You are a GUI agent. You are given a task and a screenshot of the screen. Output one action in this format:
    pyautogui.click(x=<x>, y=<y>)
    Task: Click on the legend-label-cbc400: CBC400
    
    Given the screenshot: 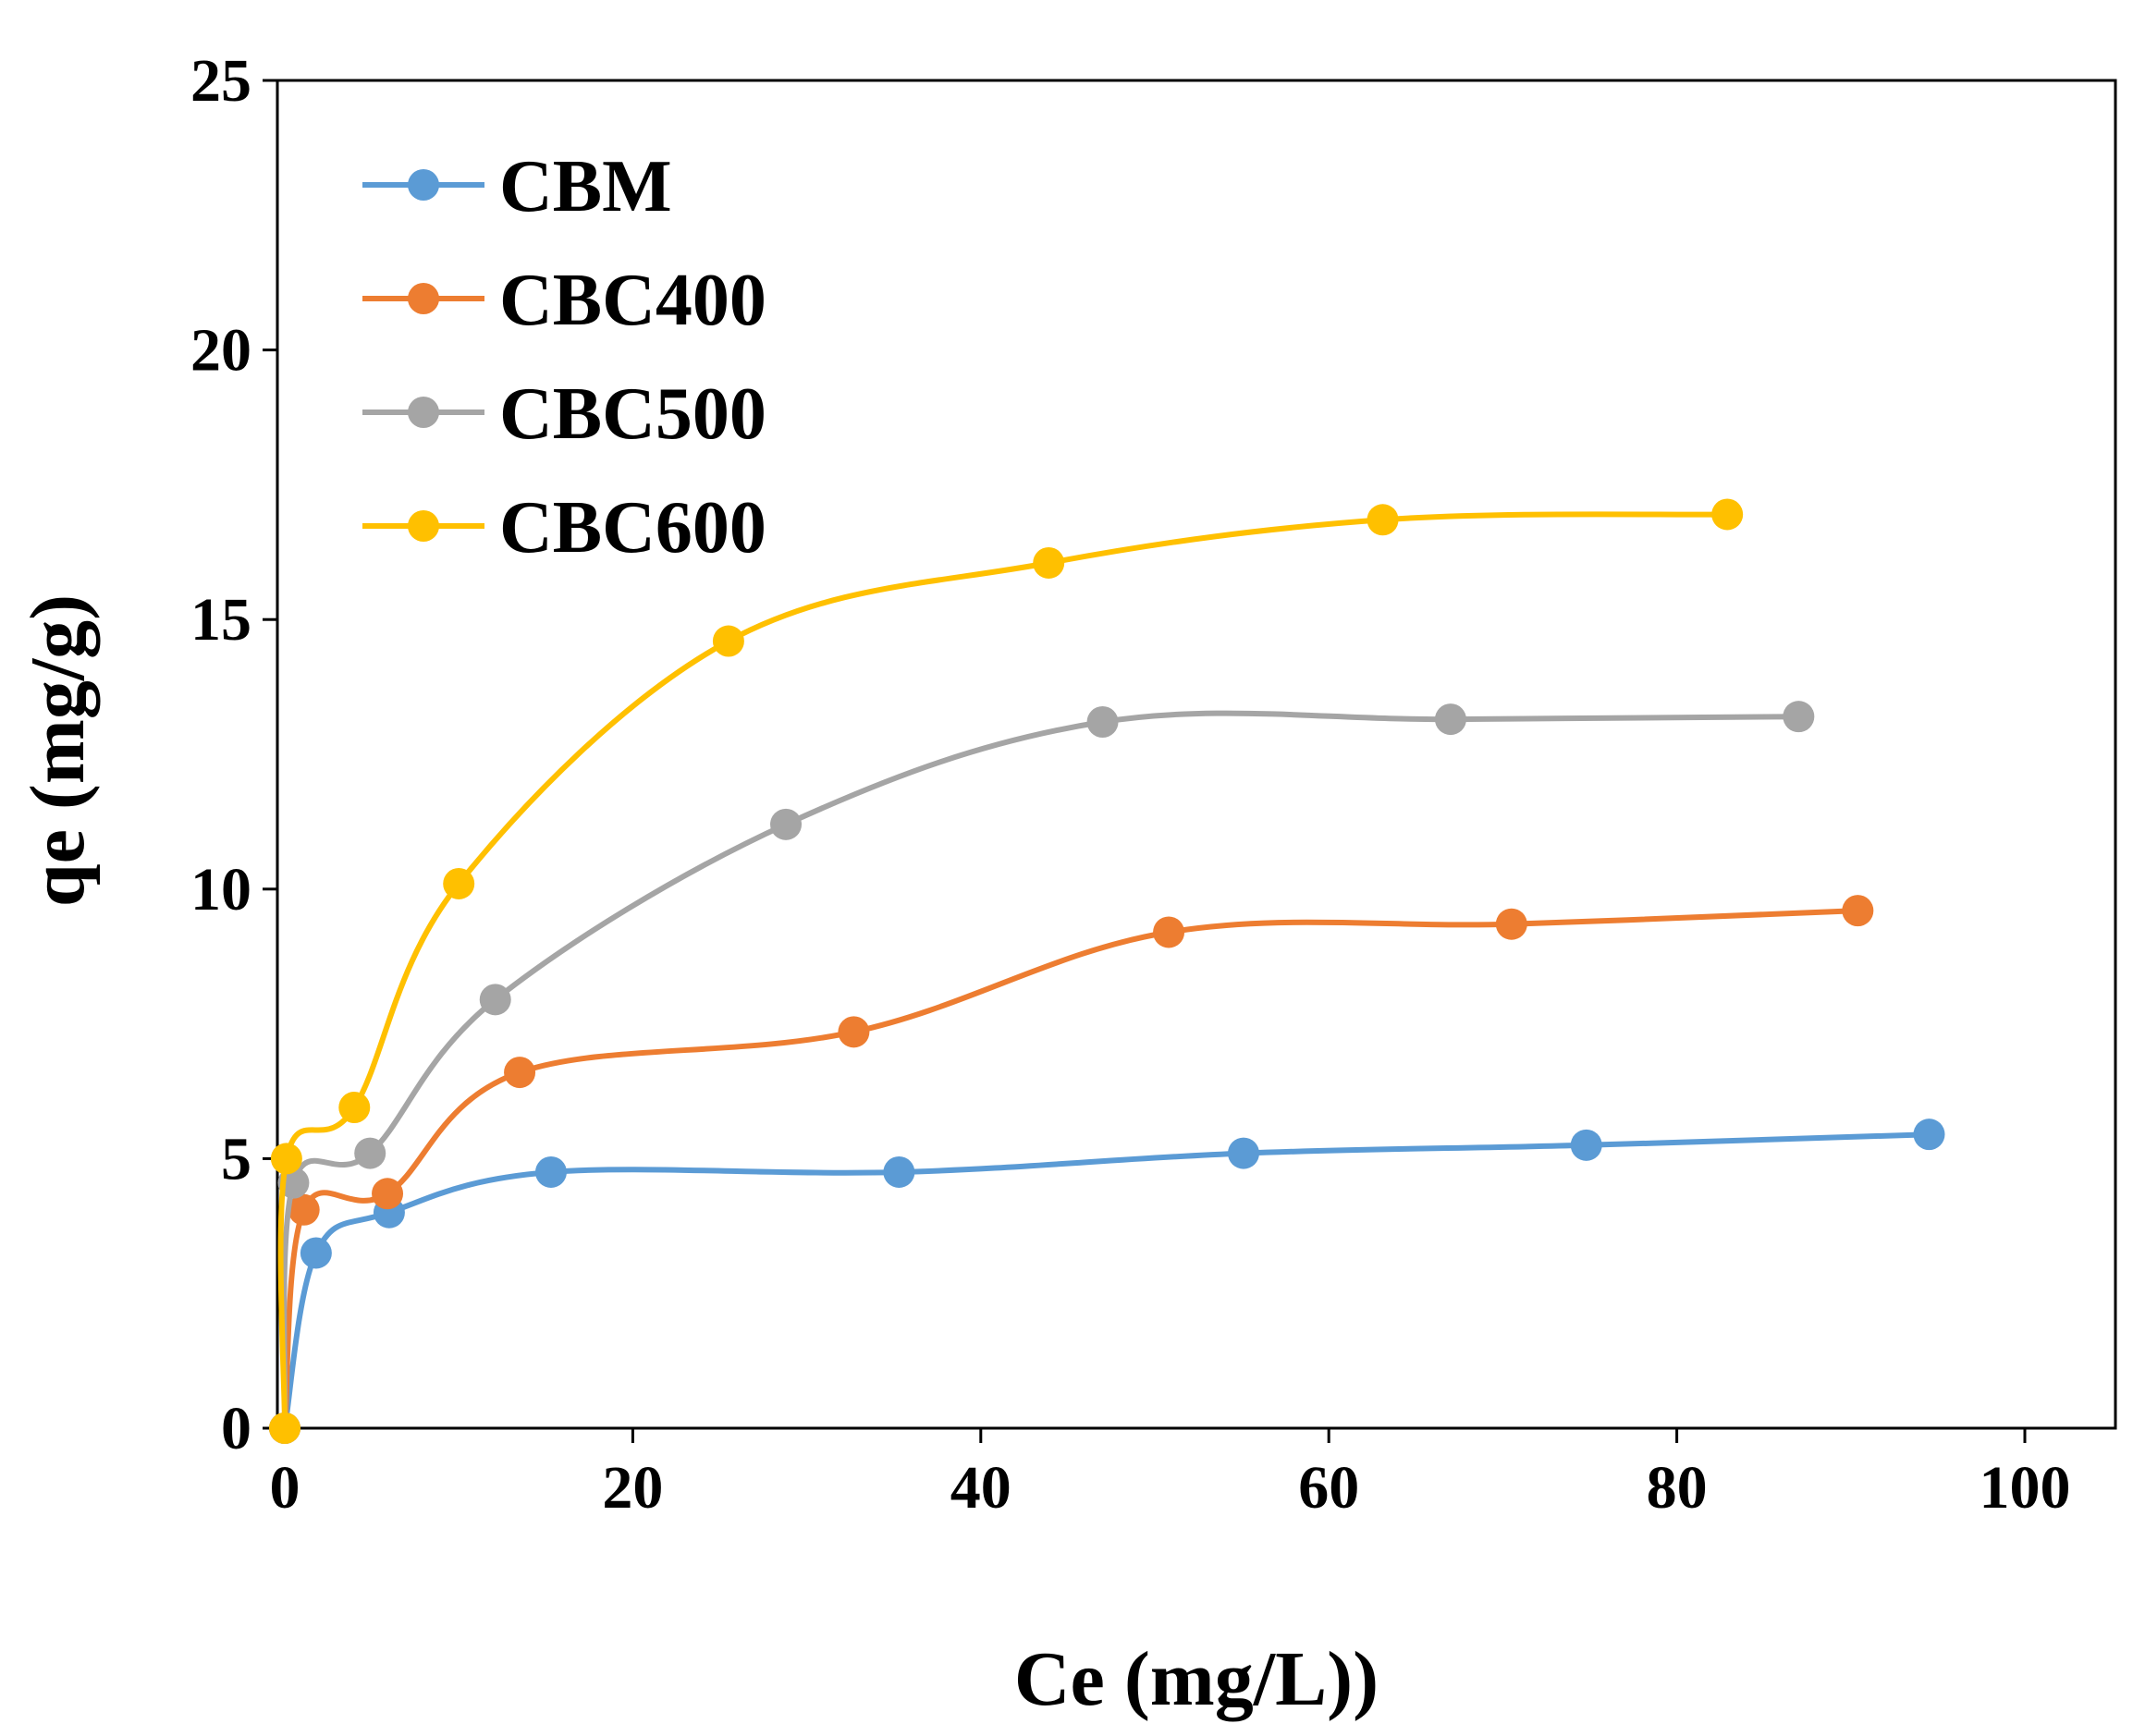 What is the action you would take?
    pyautogui.click(x=632, y=300)
    